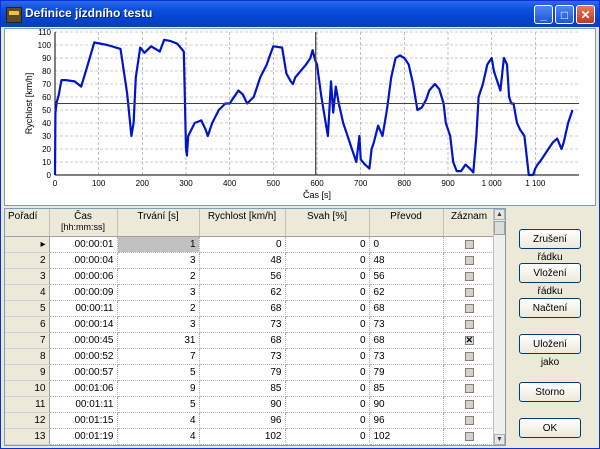 This screenshot has width=600, height=449. What do you see at coordinates (242, 308) in the screenshot?
I see `cell-rychlost: 68` at bounding box center [242, 308].